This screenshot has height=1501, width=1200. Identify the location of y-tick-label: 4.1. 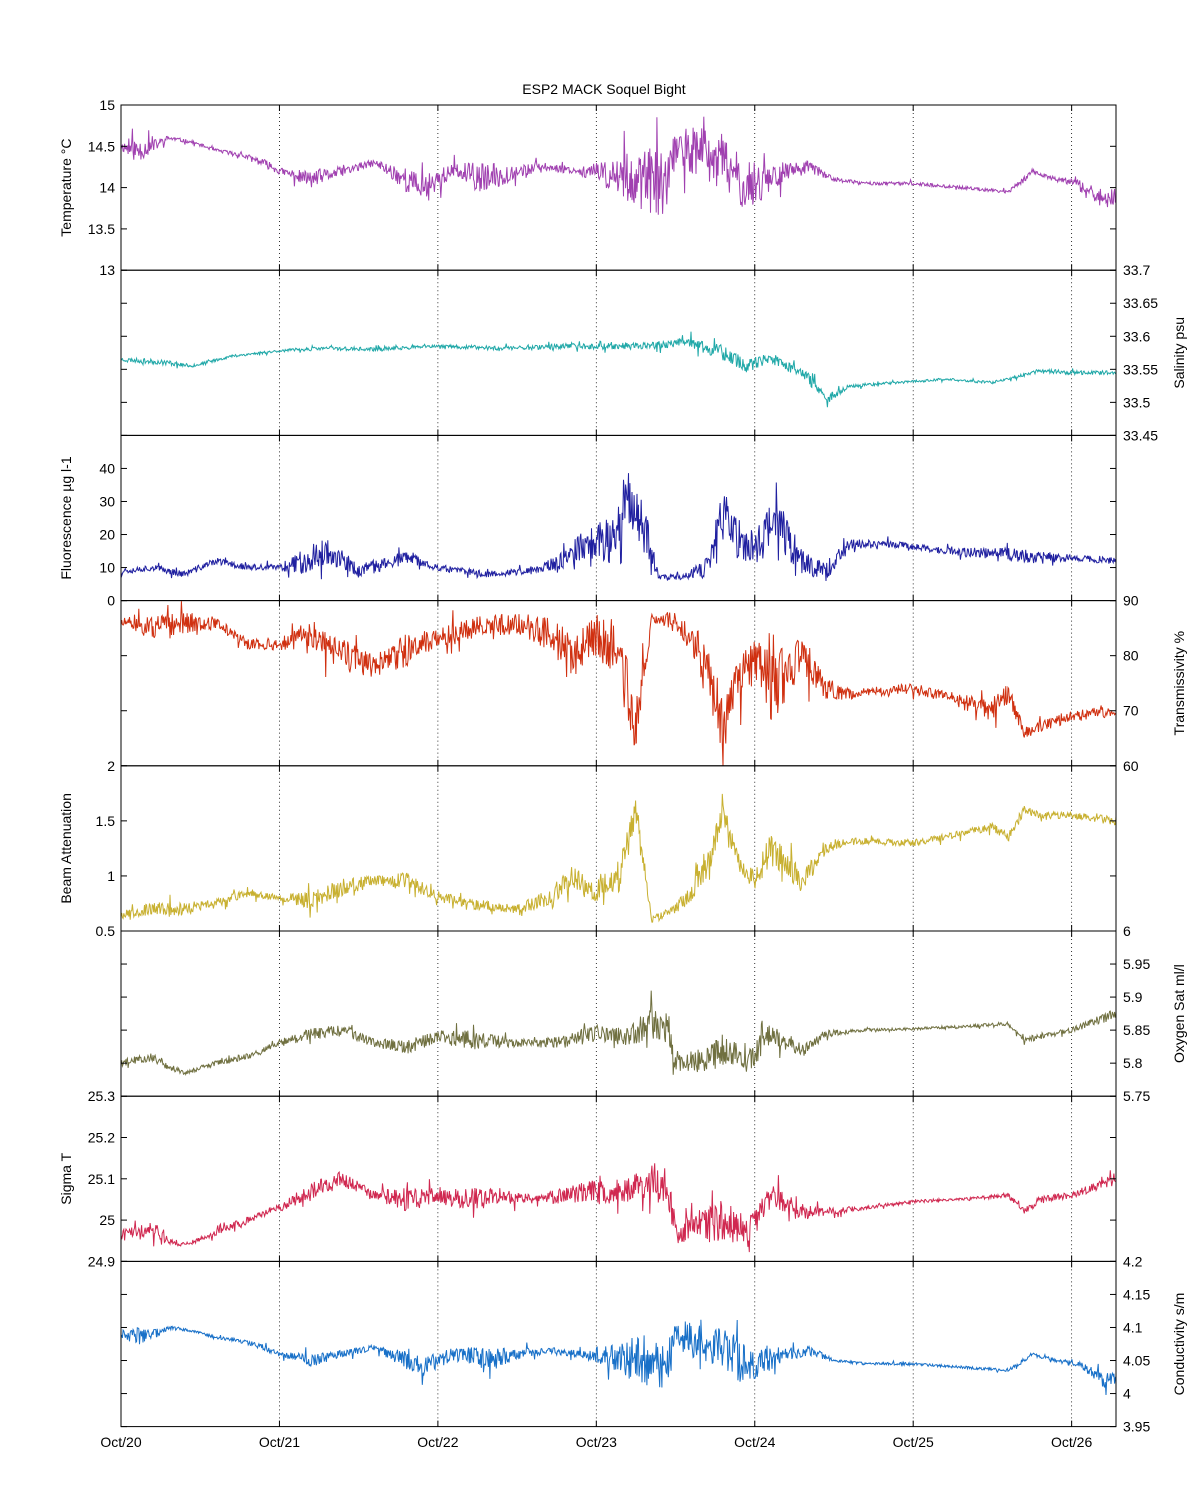
(1133, 1327).